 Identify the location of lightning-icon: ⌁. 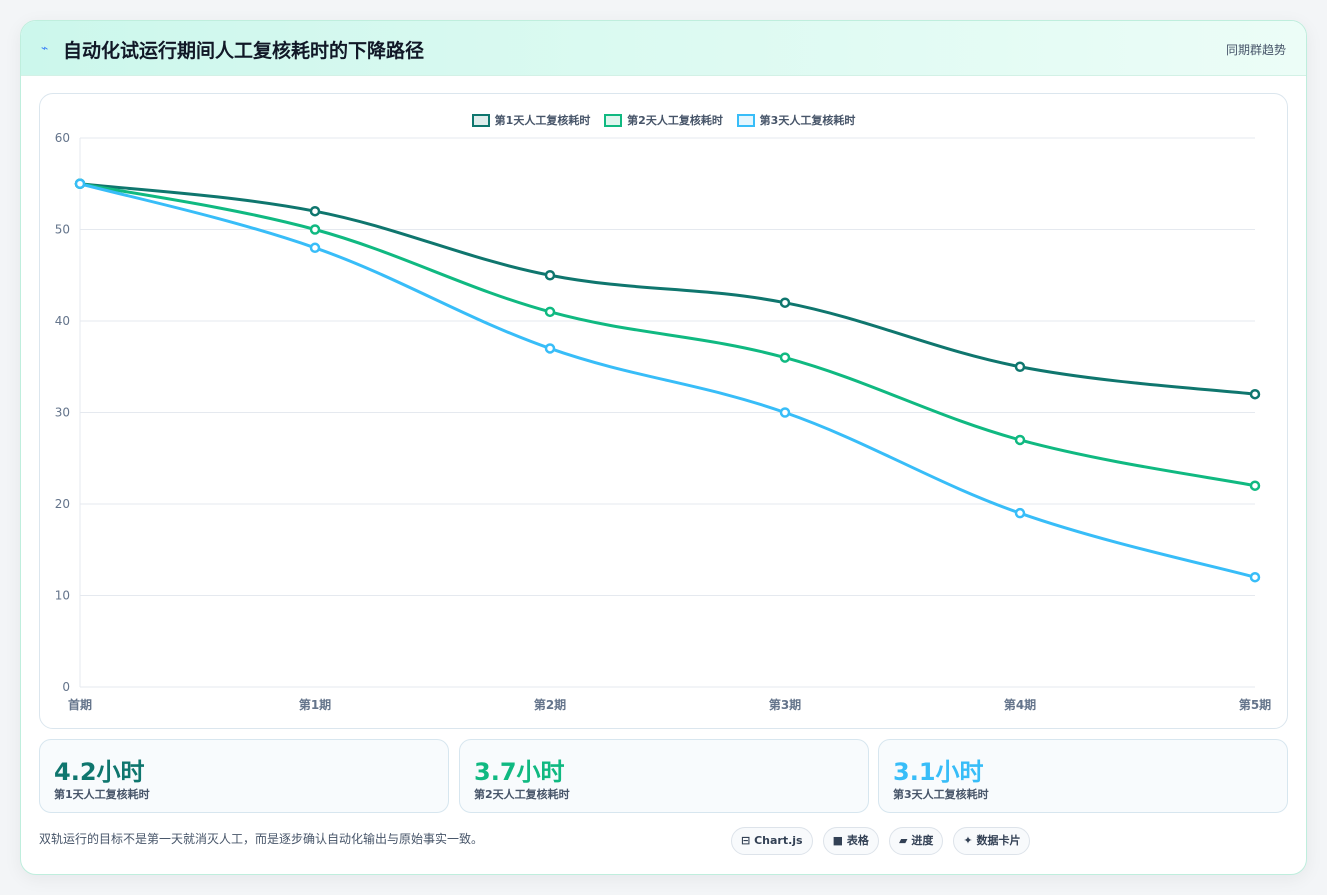
(45, 48).